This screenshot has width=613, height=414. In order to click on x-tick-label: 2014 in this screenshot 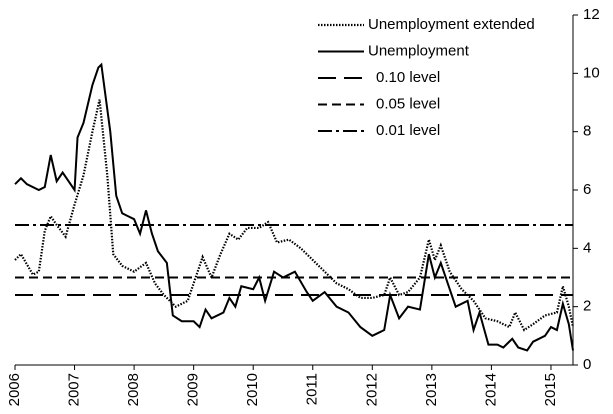, I will do `click(490, 389)`.